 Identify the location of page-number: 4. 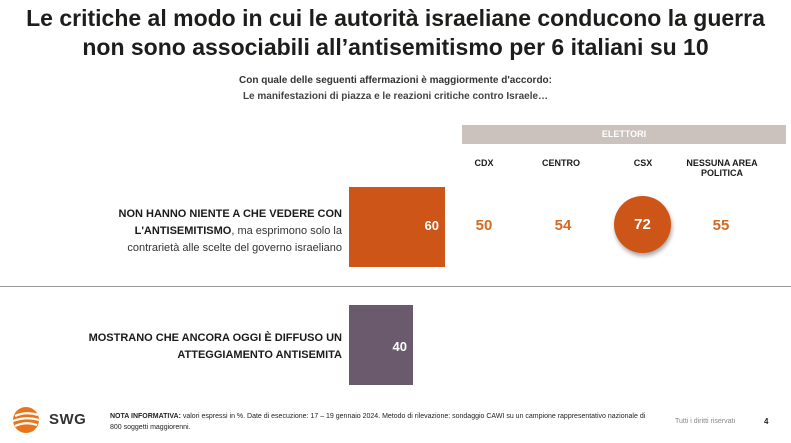
(766, 421).